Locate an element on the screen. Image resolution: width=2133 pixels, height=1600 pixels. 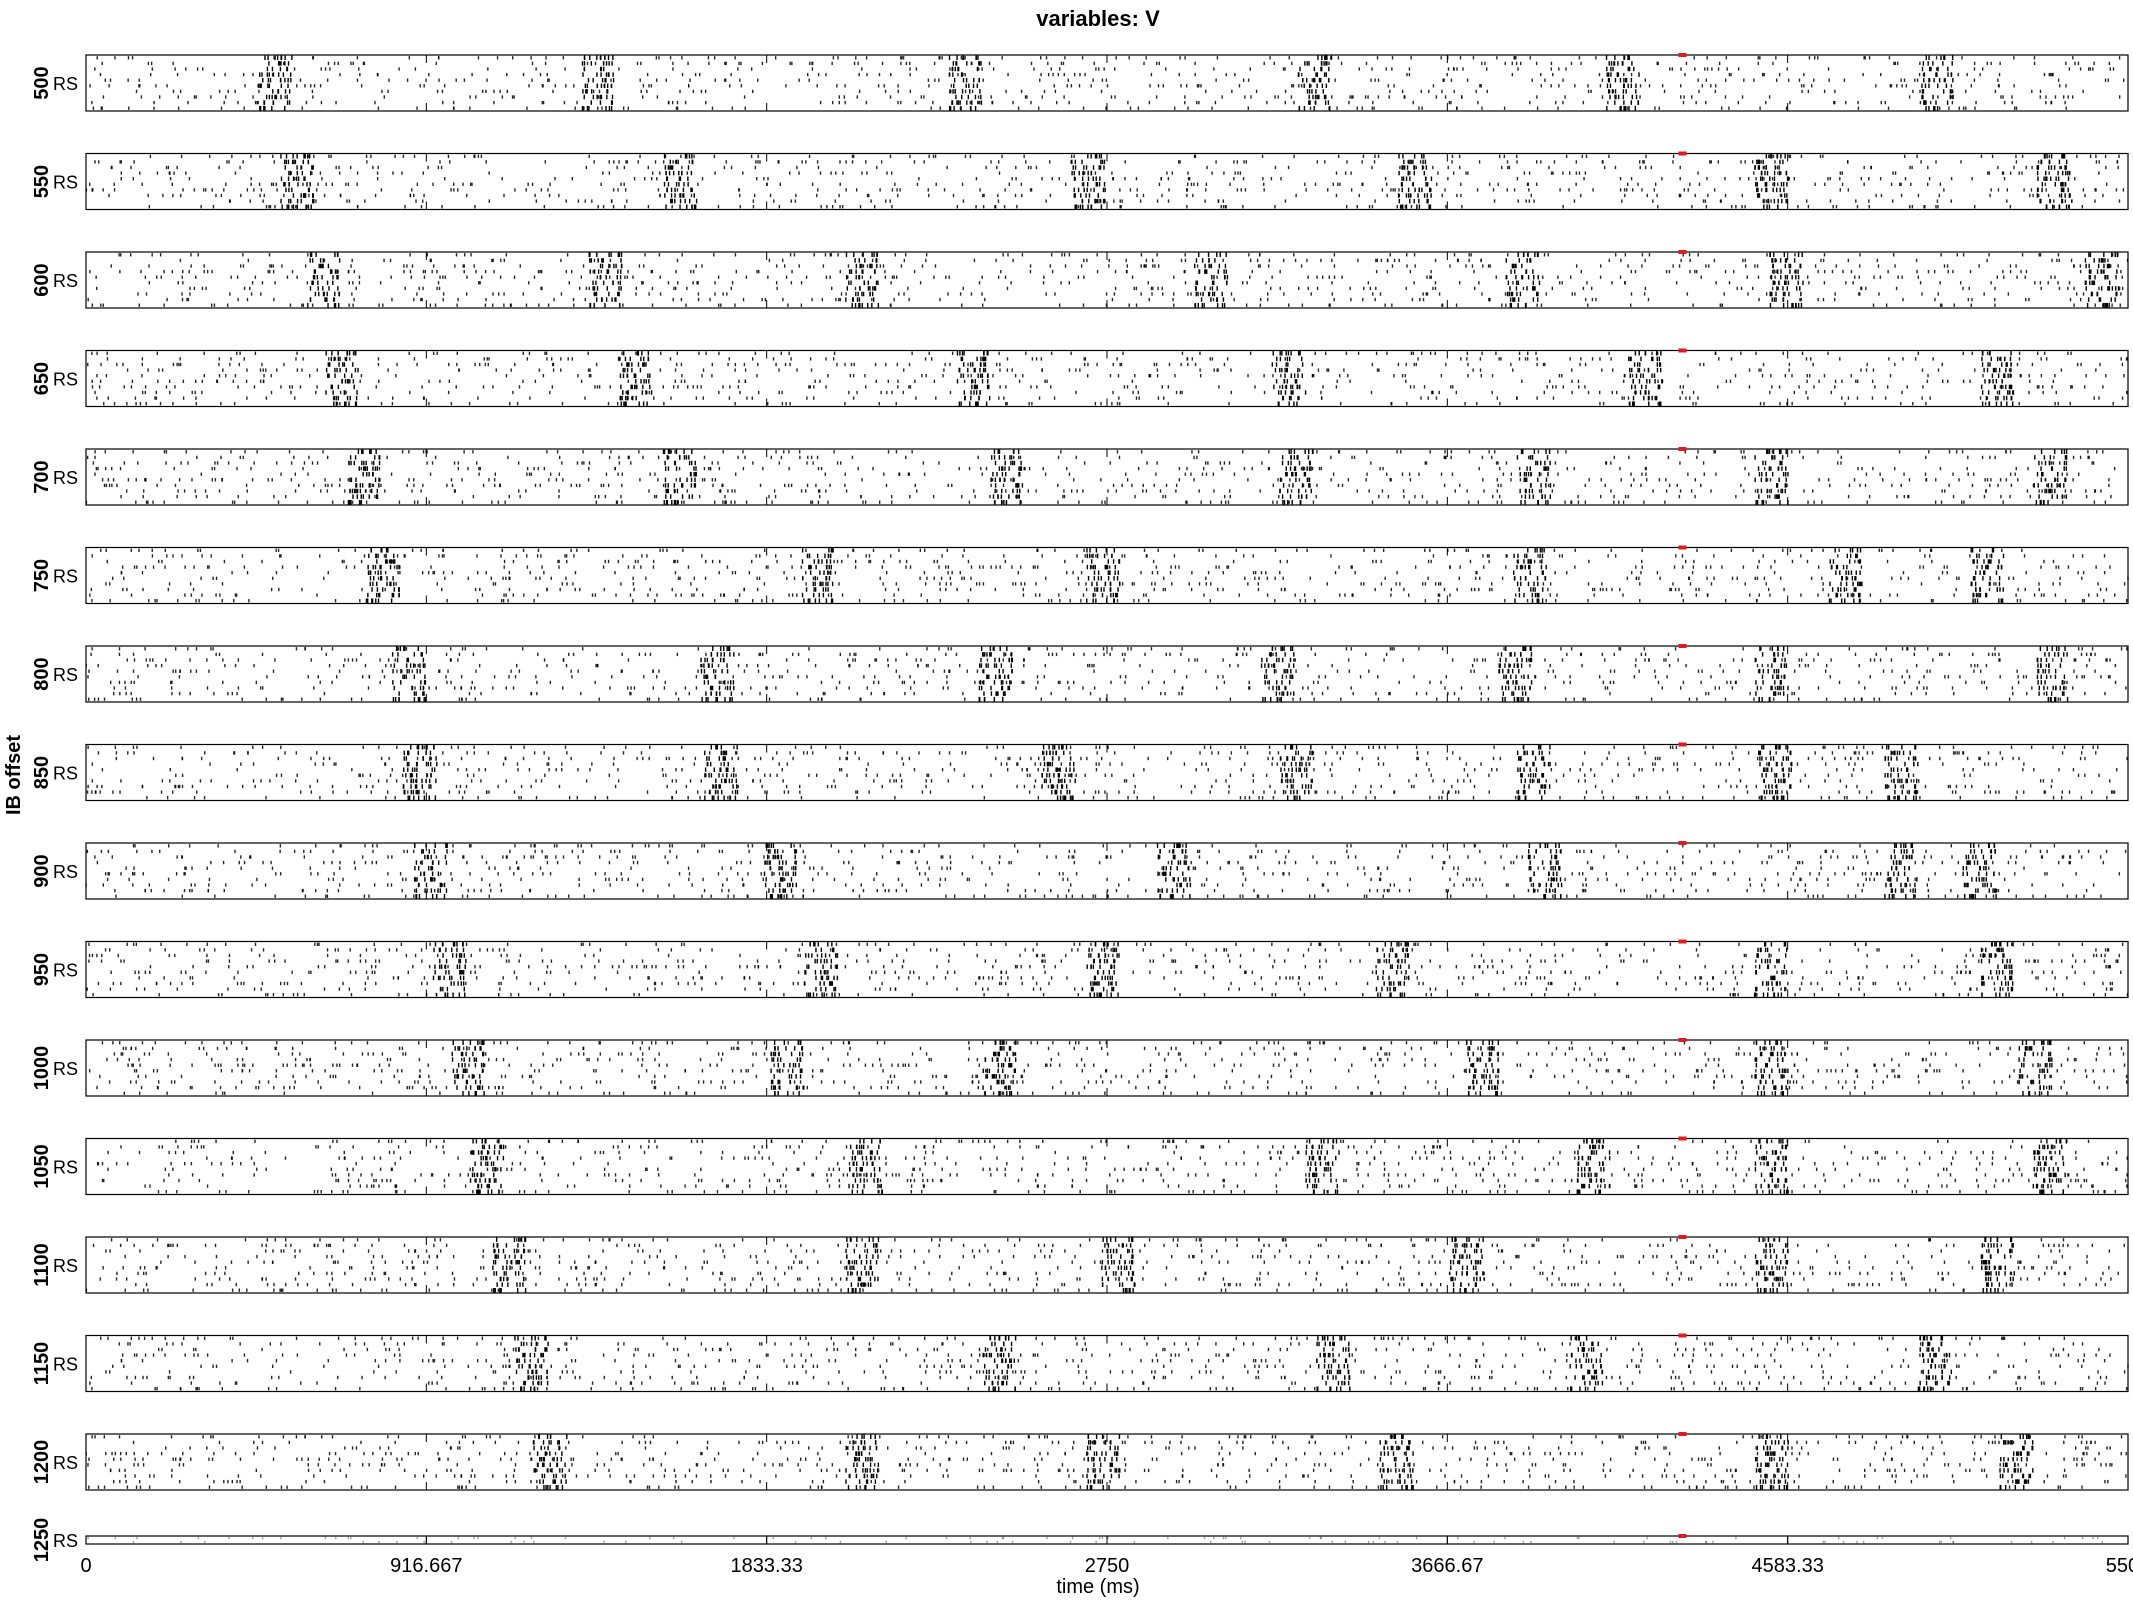
x-axis-label: time (ms) is located at coordinates (1097, 1587).